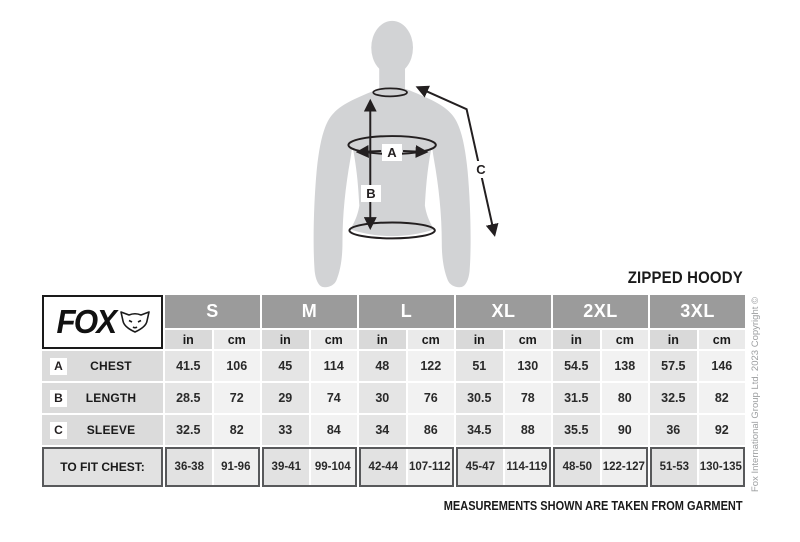  What do you see at coordinates (698, 311) in the screenshot?
I see `size-header-3xl: 3XL` at bounding box center [698, 311].